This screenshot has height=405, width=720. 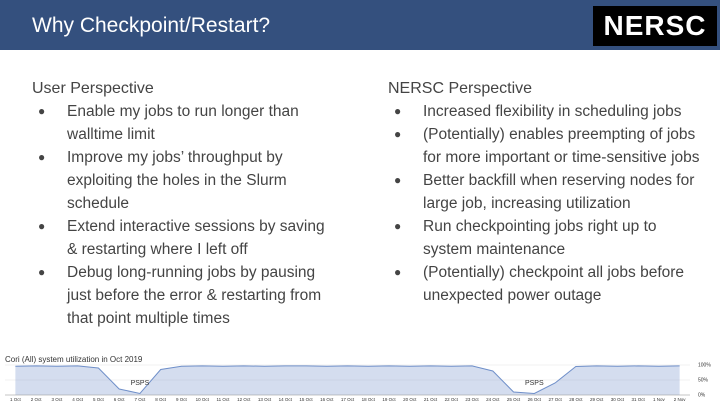 What do you see at coordinates (703, 380) in the screenshot?
I see `y-tick-label: 50%` at bounding box center [703, 380].